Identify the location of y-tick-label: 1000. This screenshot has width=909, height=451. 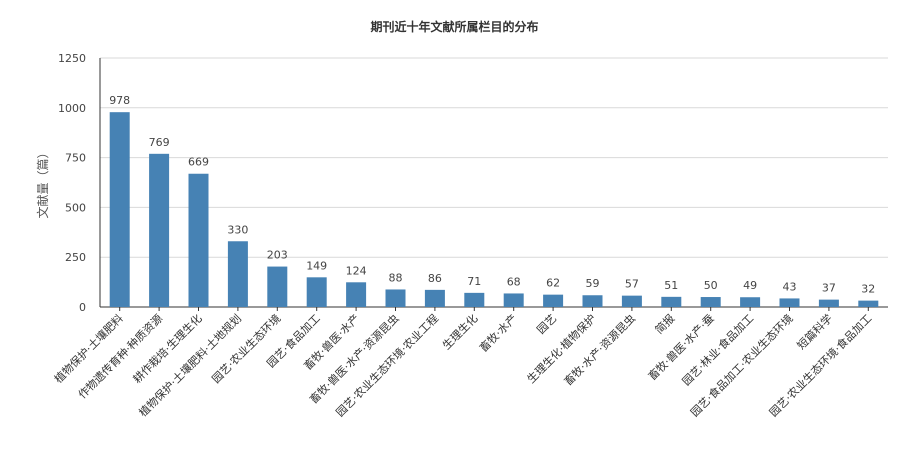
(72, 108).